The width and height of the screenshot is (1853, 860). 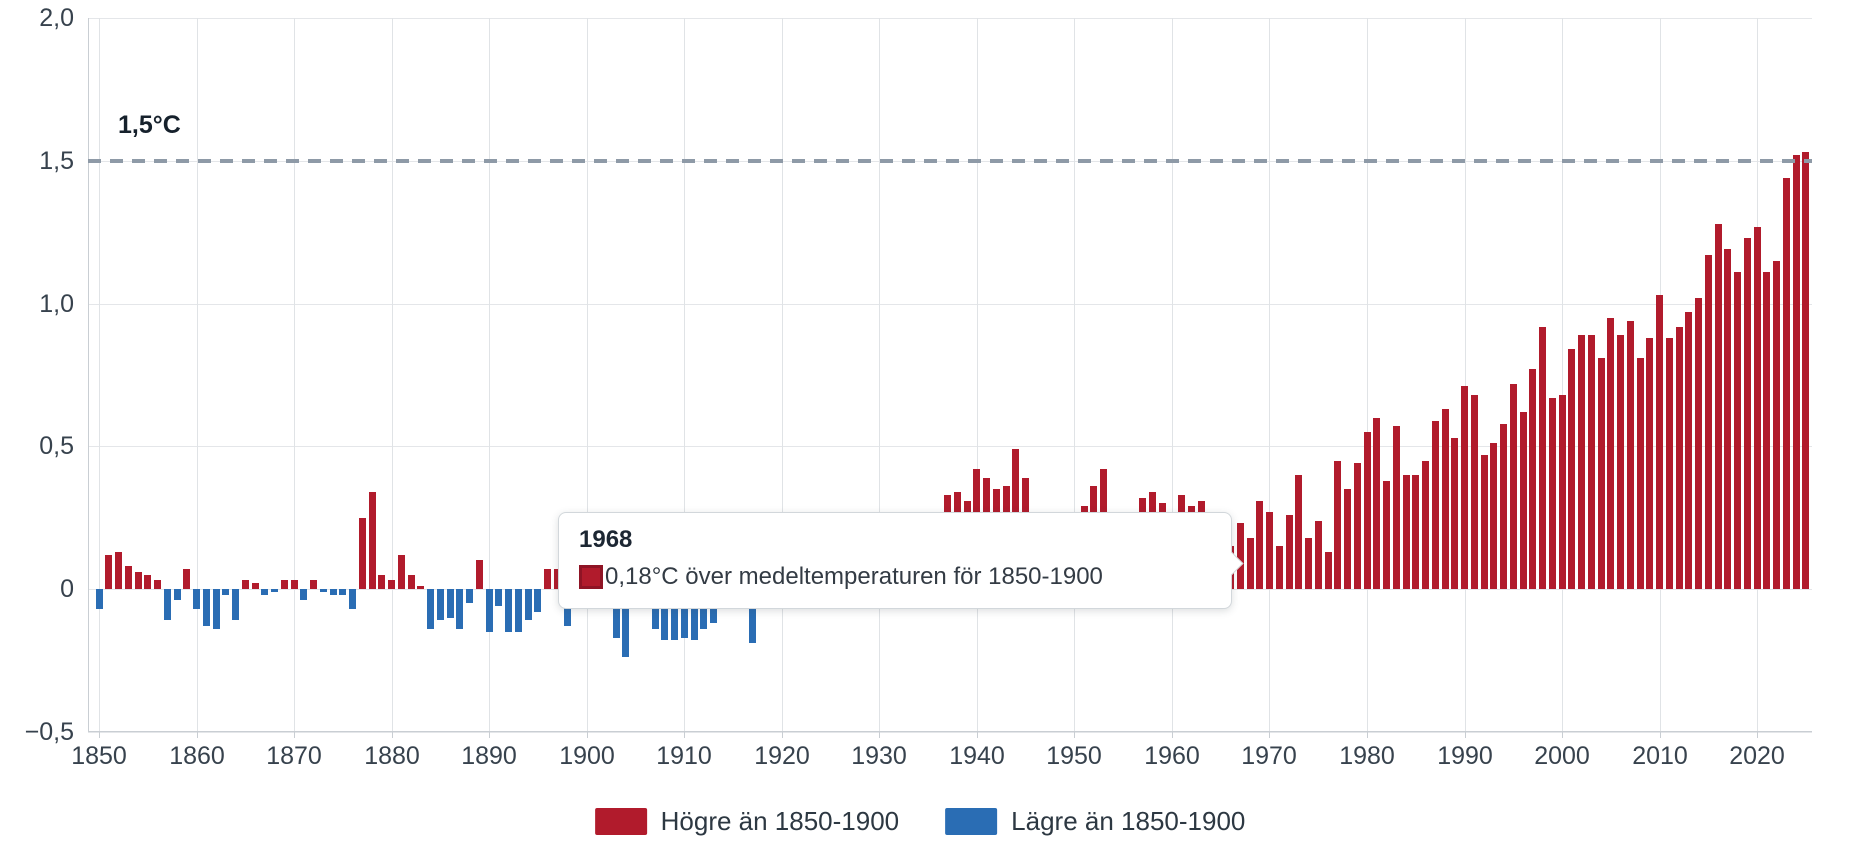 What do you see at coordinates (1377, 503) in the screenshot?
I see `bar-1981` at bounding box center [1377, 503].